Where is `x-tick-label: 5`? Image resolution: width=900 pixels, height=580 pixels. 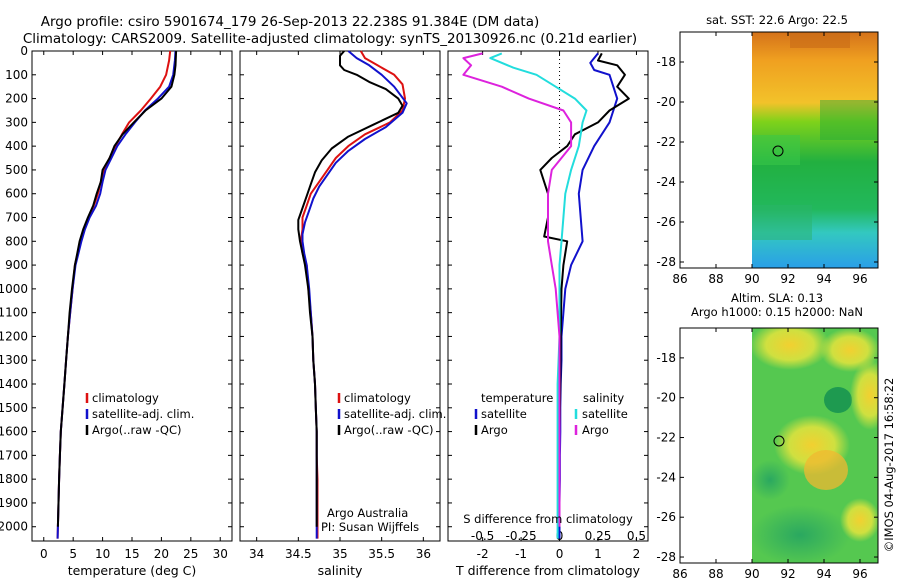
x-tick-label: 5 is located at coordinates (73, 554).